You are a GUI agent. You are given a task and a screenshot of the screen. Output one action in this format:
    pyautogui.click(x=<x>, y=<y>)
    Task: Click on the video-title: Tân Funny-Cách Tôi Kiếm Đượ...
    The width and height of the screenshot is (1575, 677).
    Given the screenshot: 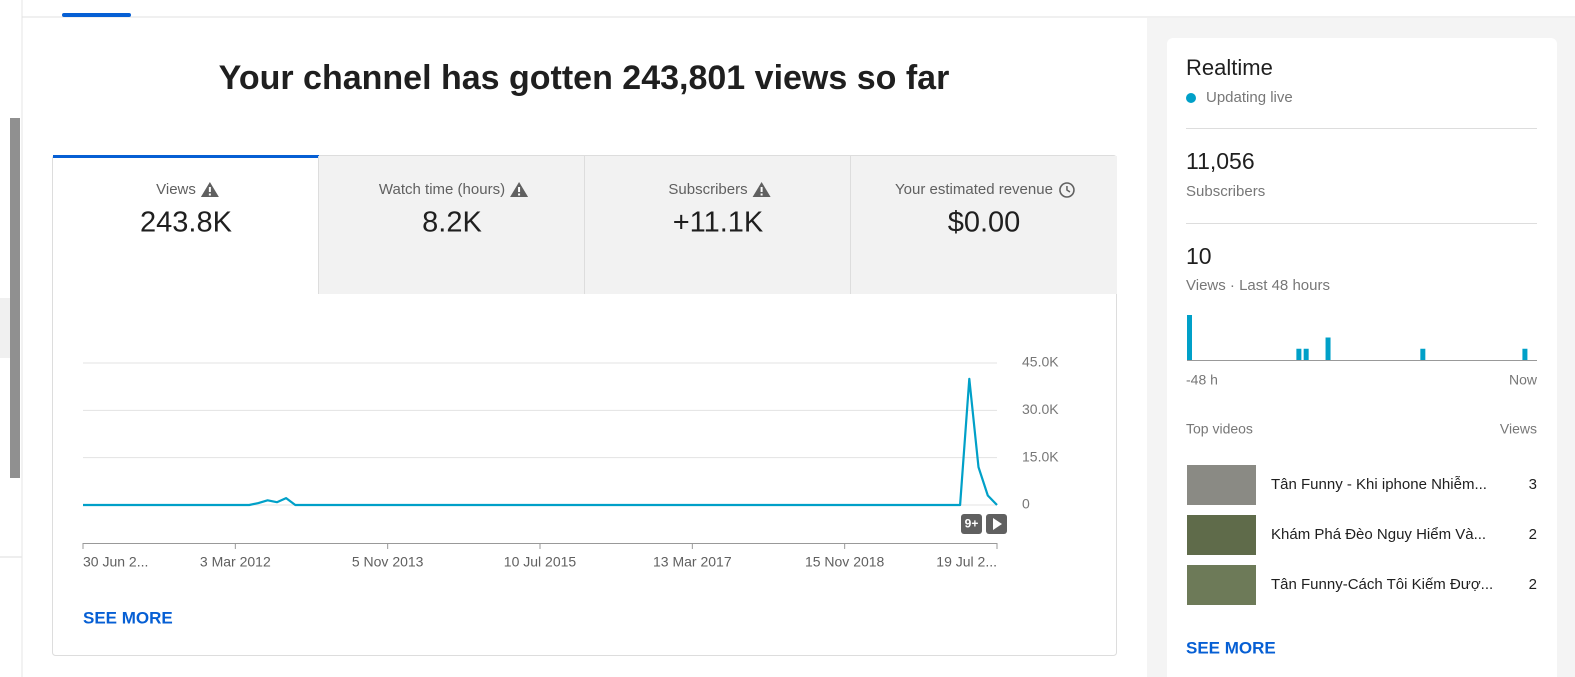 What is the action you would take?
    pyautogui.click(x=1382, y=584)
    